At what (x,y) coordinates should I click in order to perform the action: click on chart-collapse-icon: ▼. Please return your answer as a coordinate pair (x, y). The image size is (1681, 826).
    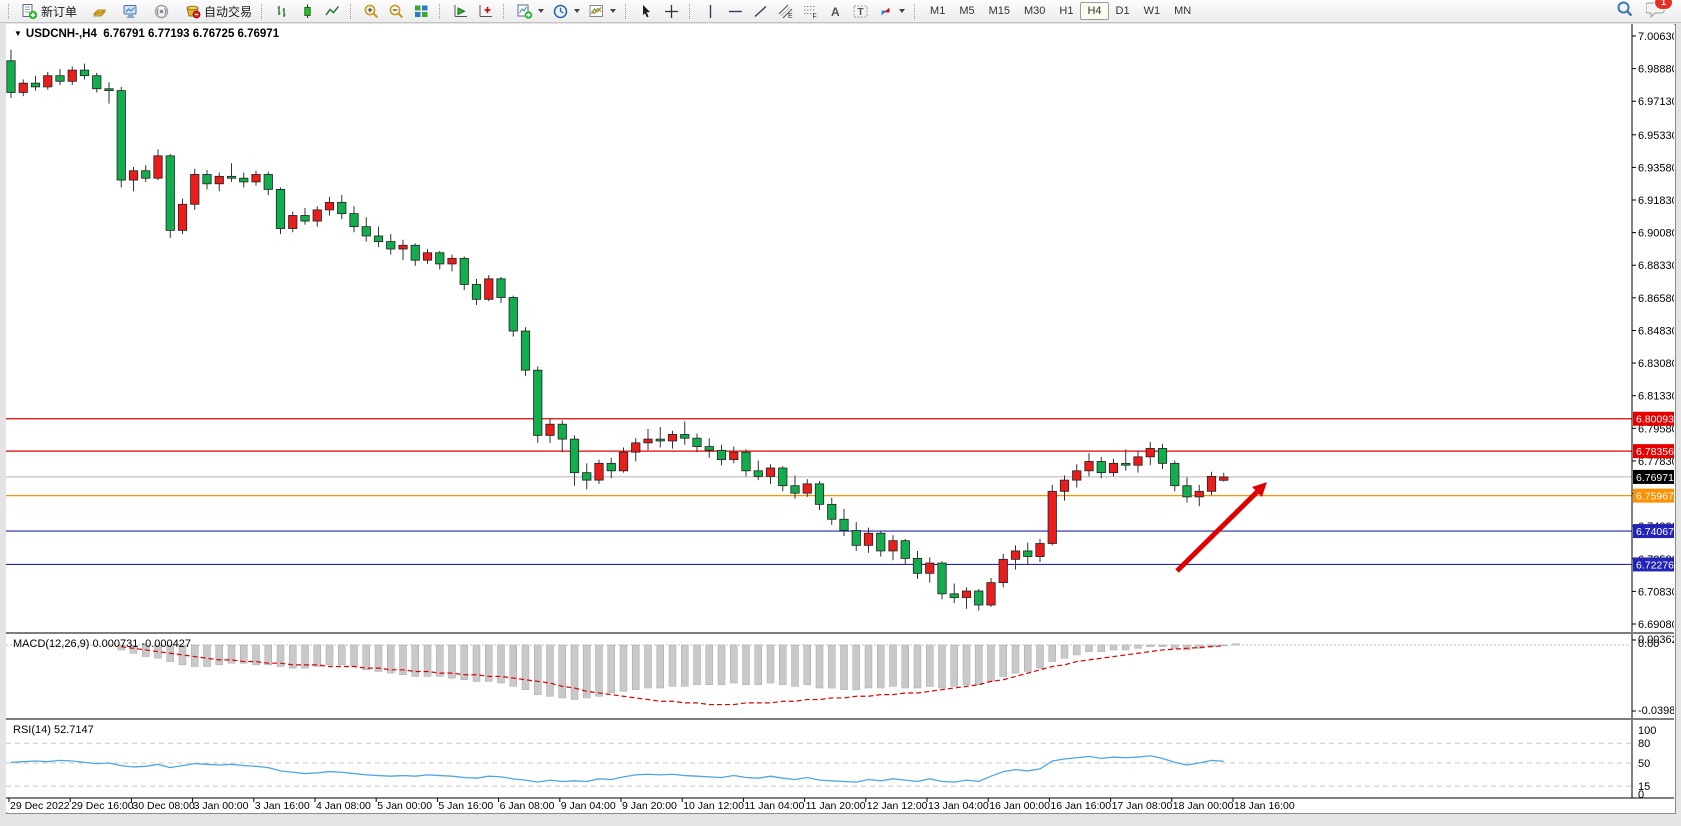
    Looking at the image, I should click on (18, 33).